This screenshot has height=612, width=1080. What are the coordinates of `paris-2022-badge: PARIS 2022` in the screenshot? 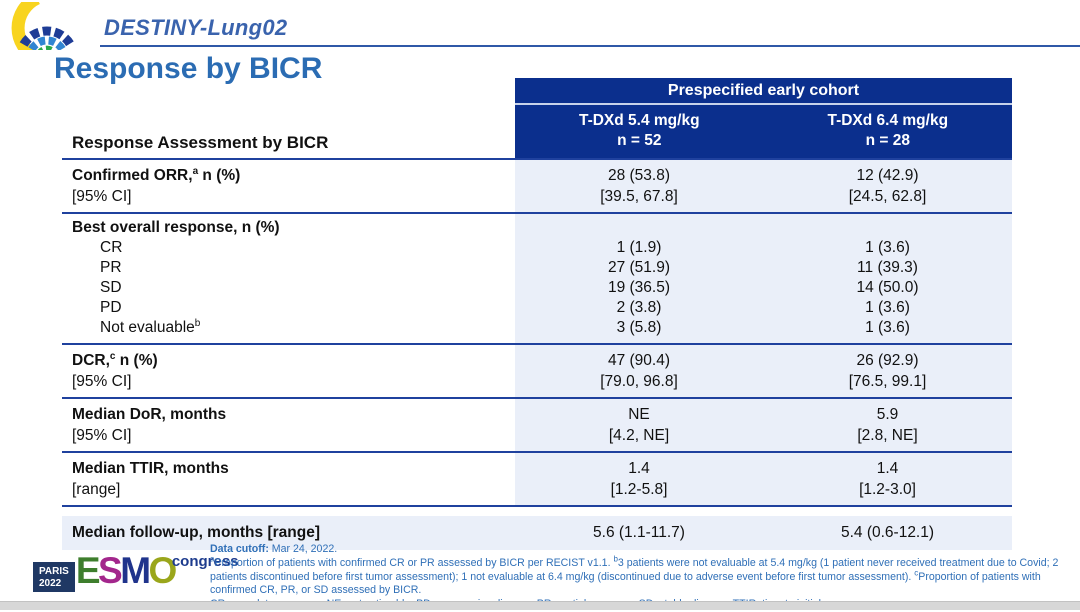 It's located at (54, 577).